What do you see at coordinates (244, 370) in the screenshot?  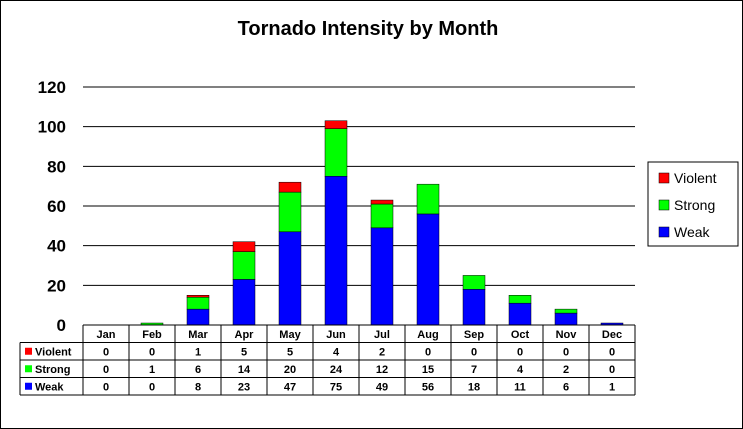 I see `table-cell: 14` at bounding box center [244, 370].